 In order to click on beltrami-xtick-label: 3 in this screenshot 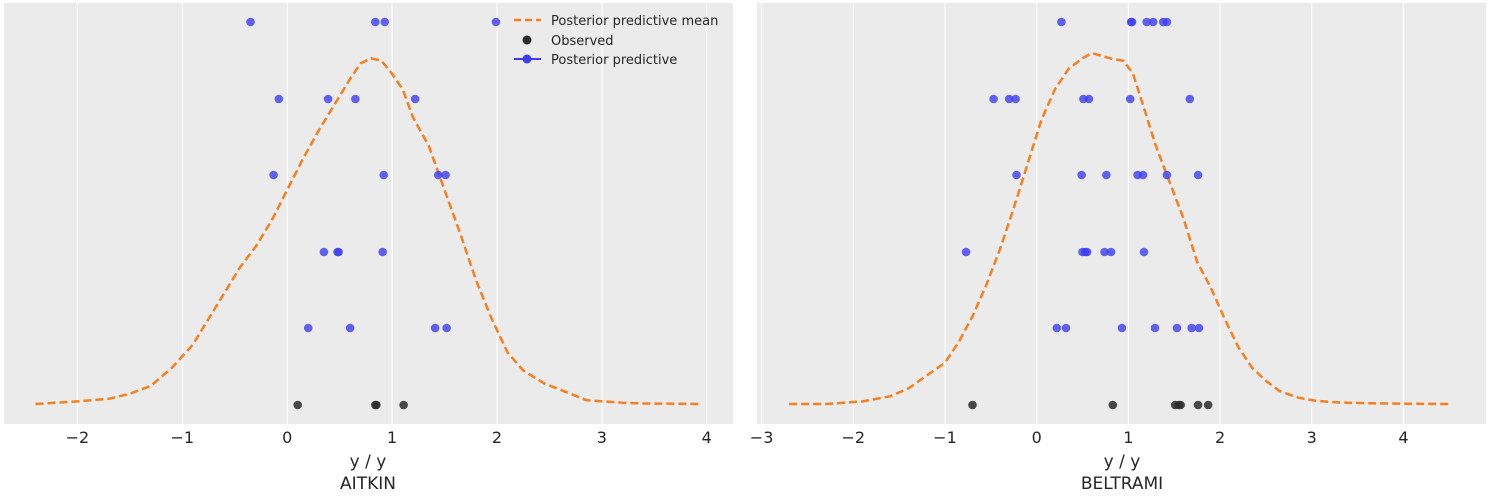, I will do `click(1312, 437)`.